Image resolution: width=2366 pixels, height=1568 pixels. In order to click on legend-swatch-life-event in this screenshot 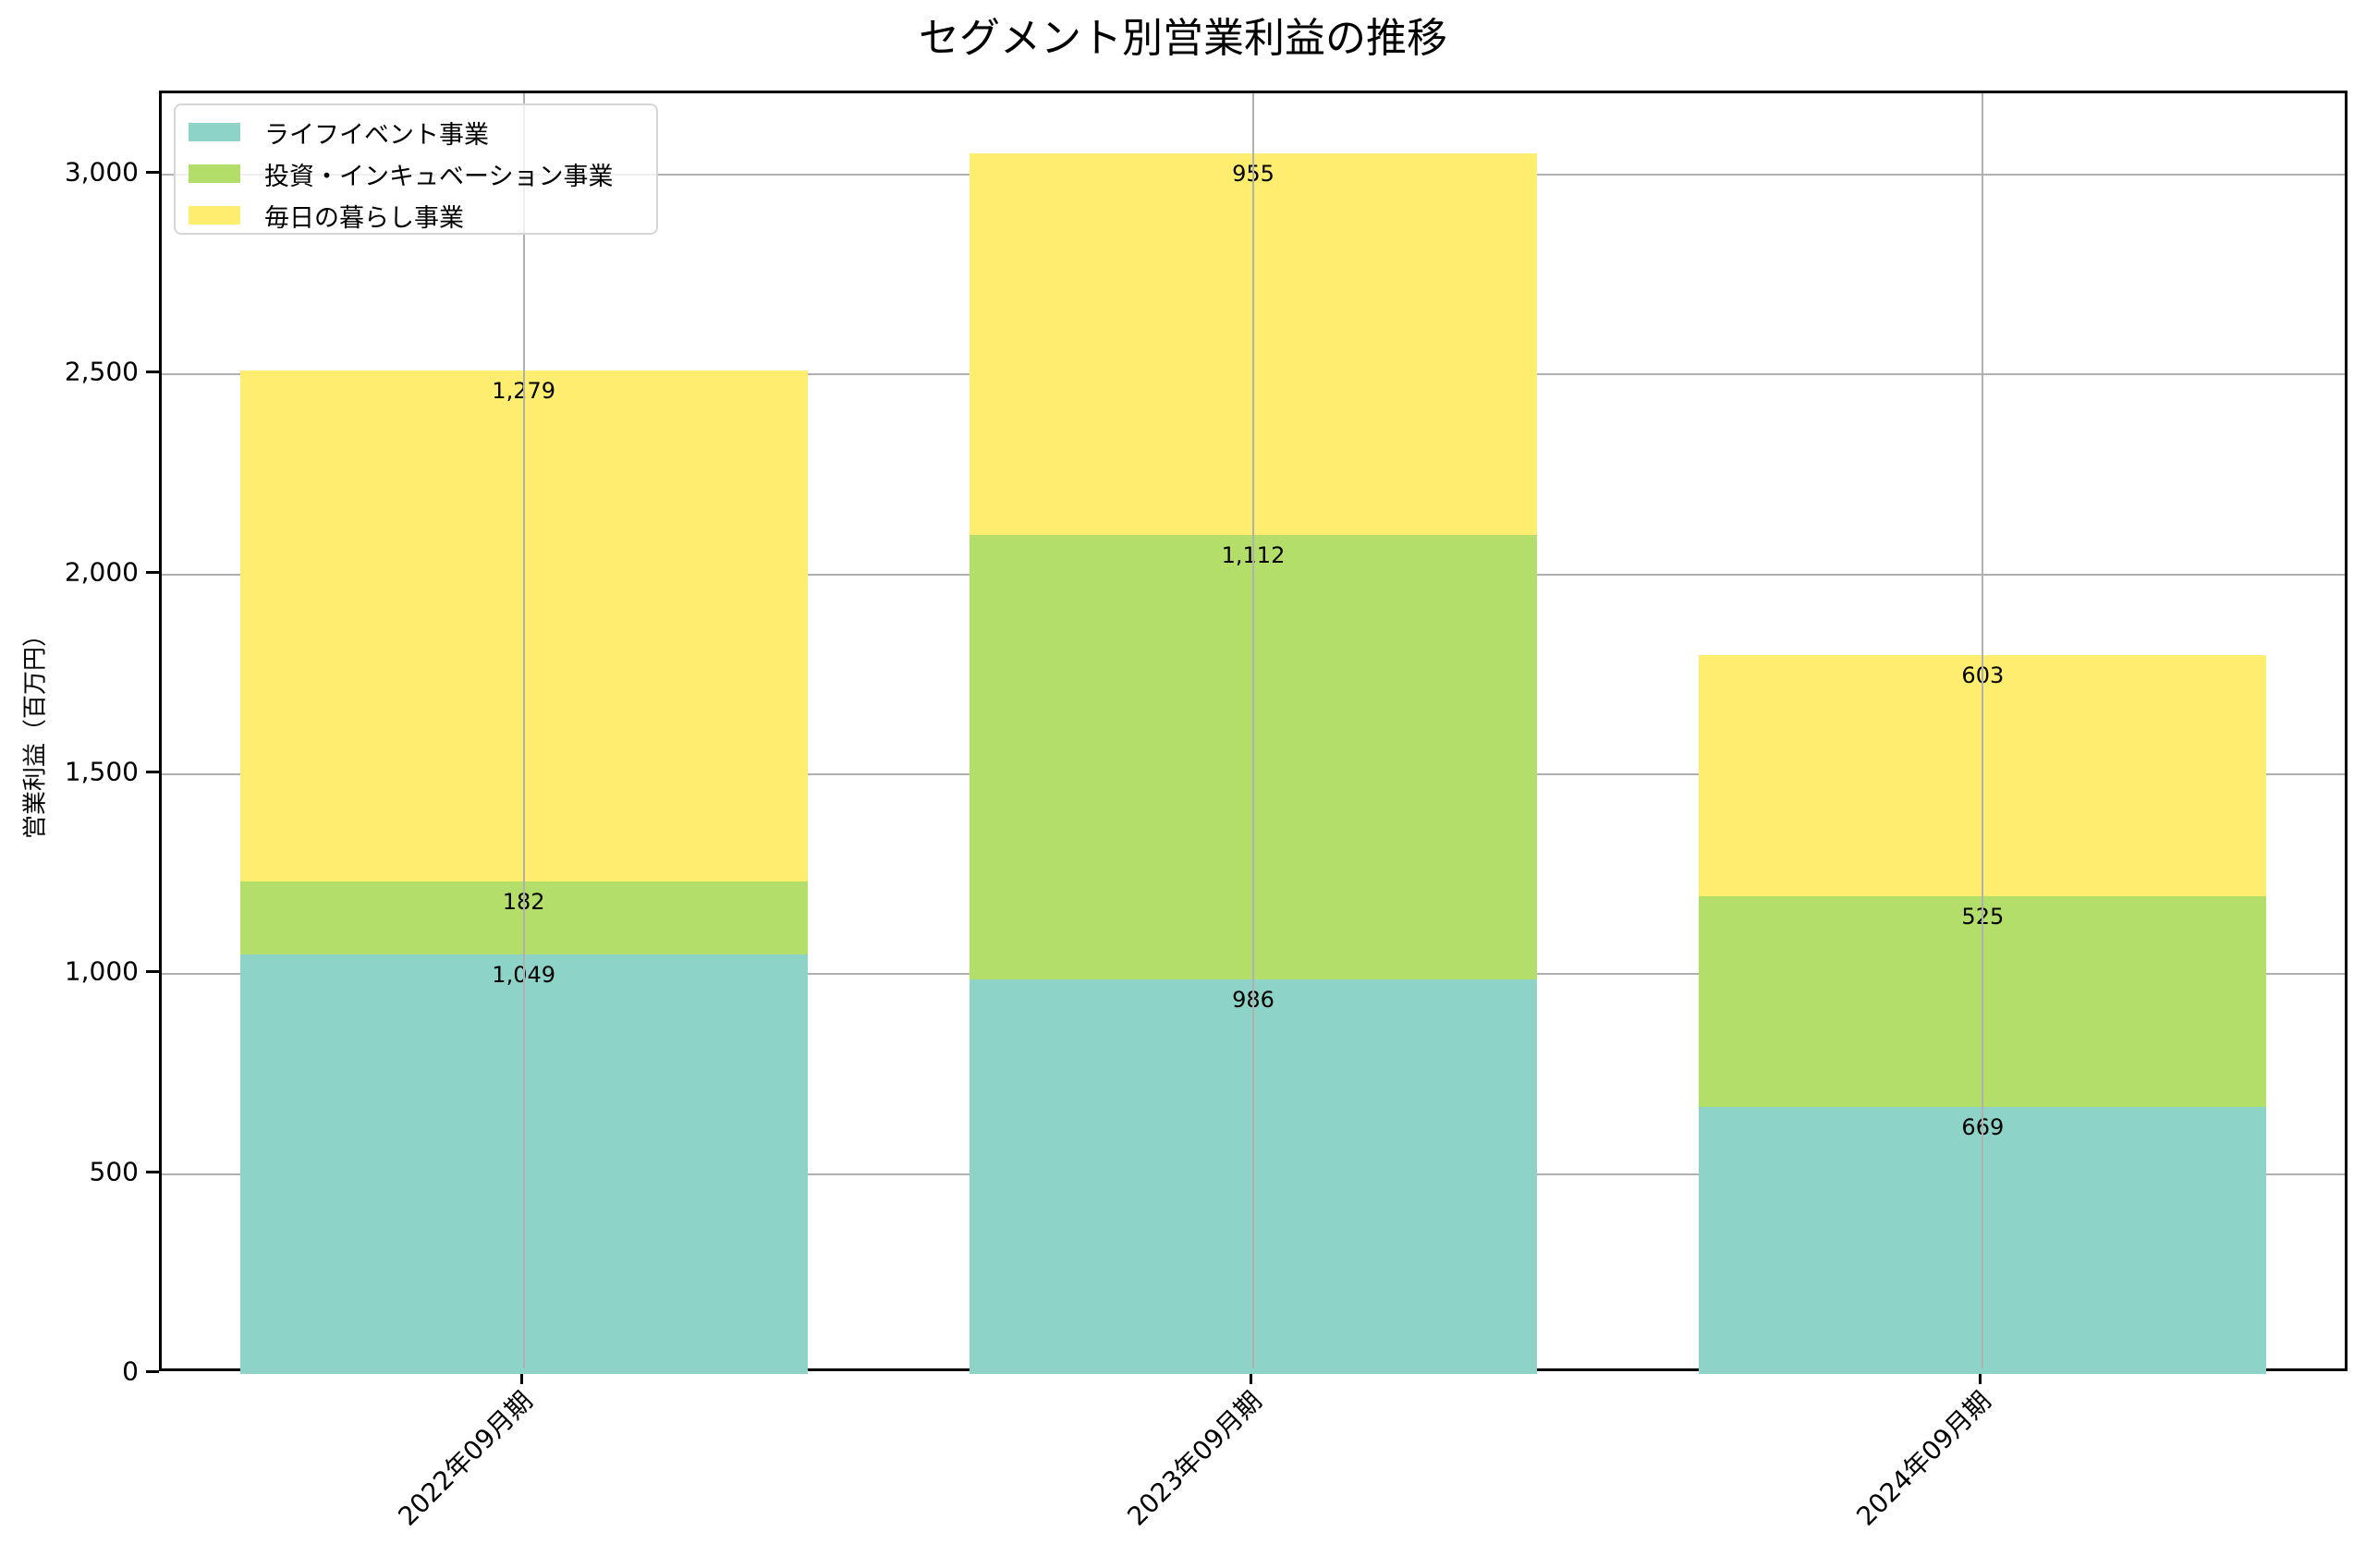, I will do `click(215, 132)`.